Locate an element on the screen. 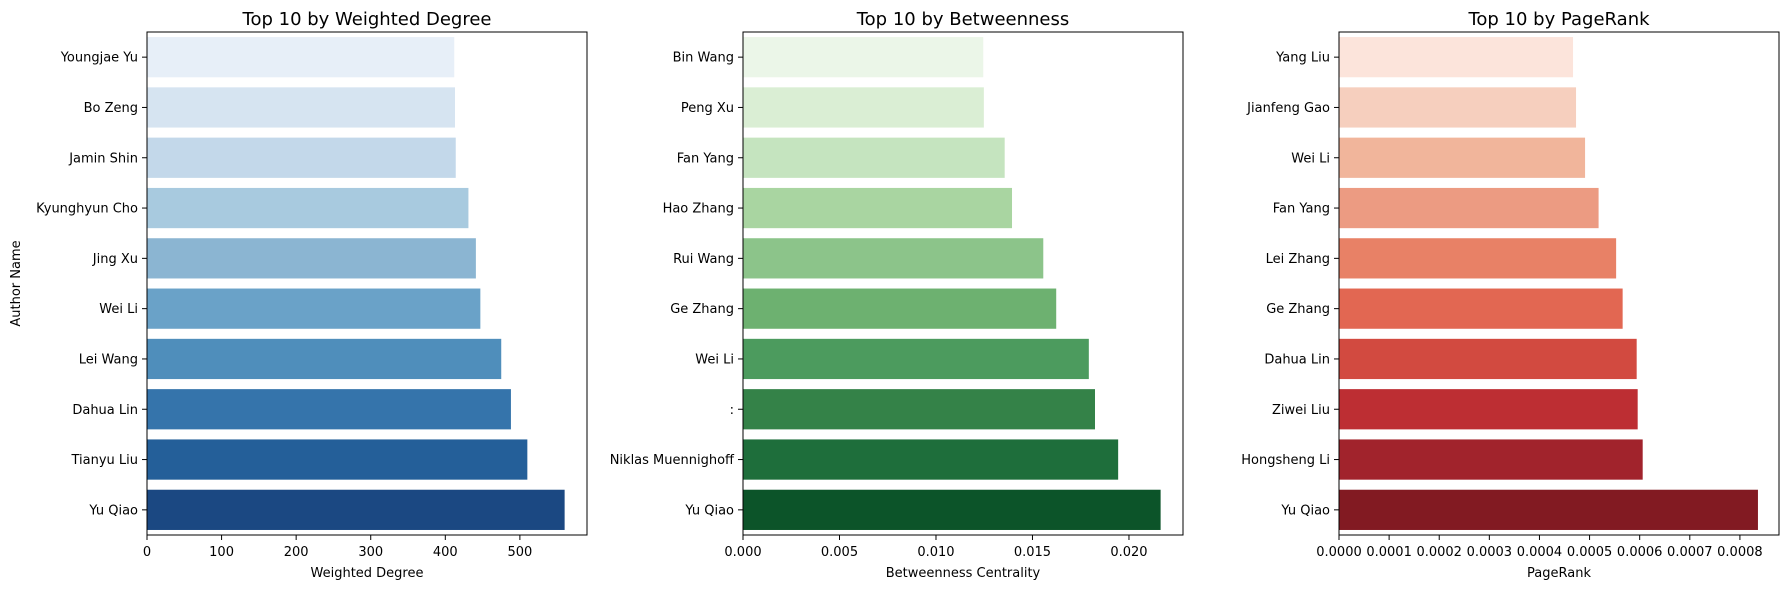 The image size is (1790, 590). y-tick-label: Jing Xu is located at coordinates (115, 259).